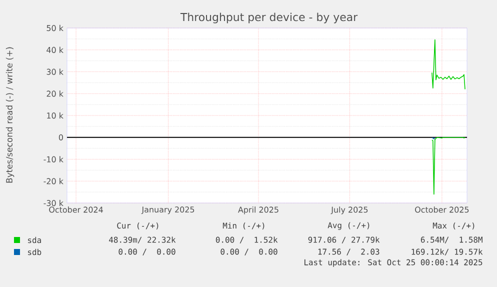 The height and width of the screenshot is (287, 497). I want to click on y-axis-title: Bytes/second read (-) / write (+), so click(10, 115).